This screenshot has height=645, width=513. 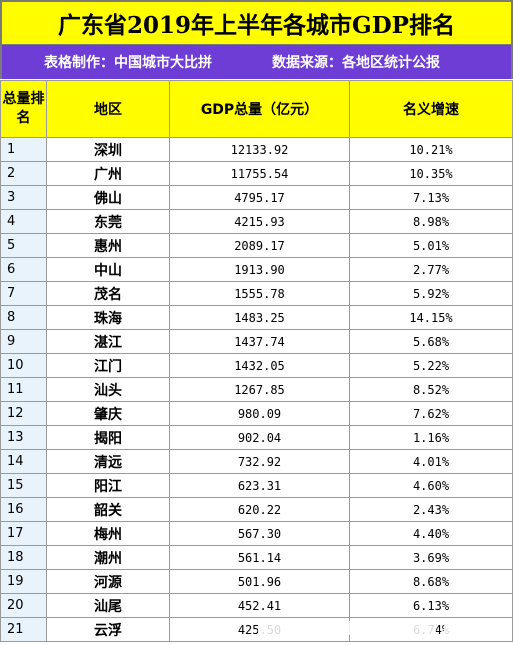 What do you see at coordinates (108, 629) in the screenshot?
I see `region-cell: 云浮` at bounding box center [108, 629].